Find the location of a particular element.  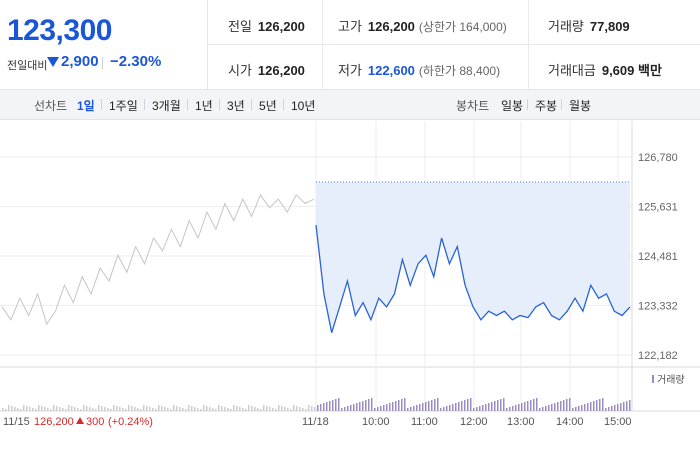

stat-high: 고가 126,200 (상한가 164,000) is located at coordinates (422, 25).